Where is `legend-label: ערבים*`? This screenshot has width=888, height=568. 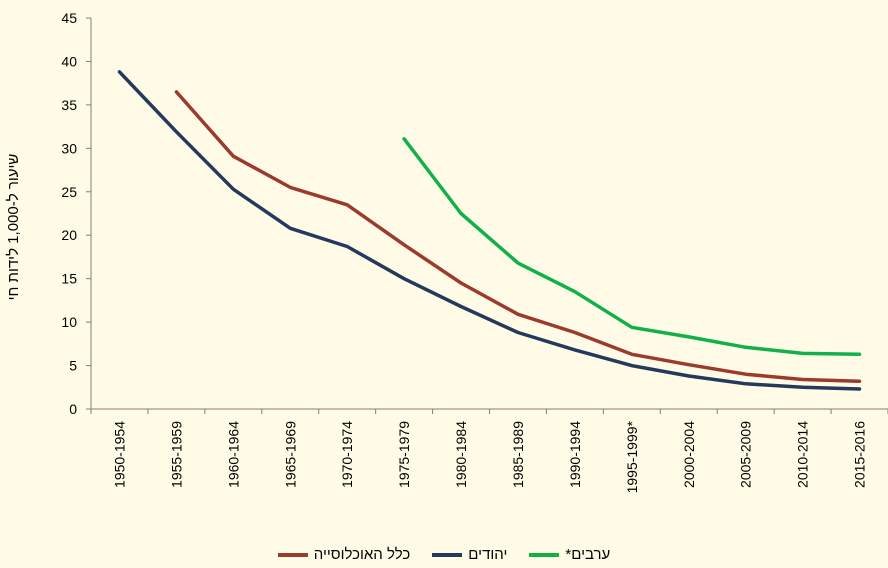
legend-label: ערבים* is located at coordinates (588, 554).